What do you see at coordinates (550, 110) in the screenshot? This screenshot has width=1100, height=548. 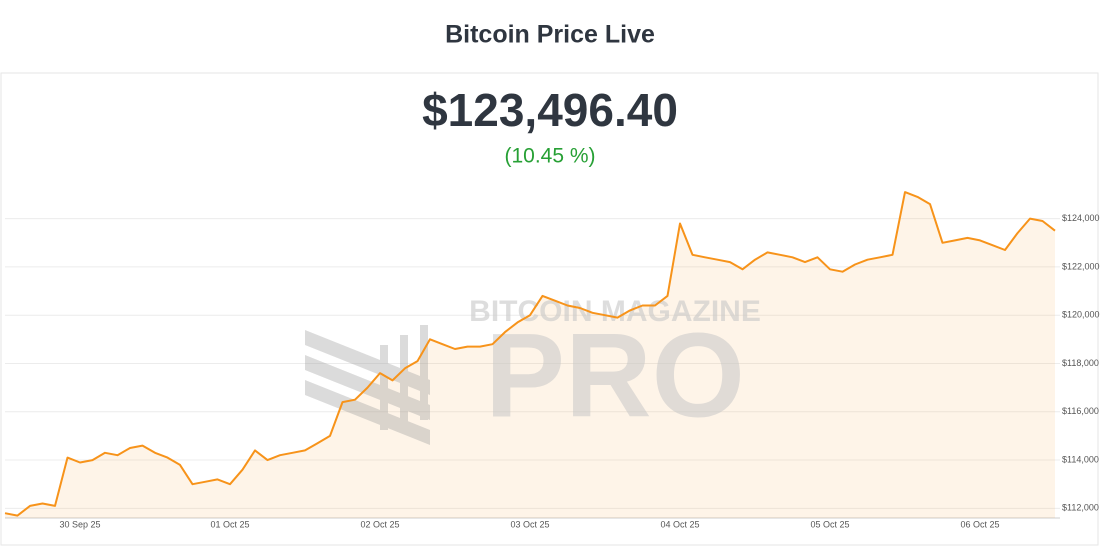 I see `price: $123,496.40` at bounding box center [550, 110].